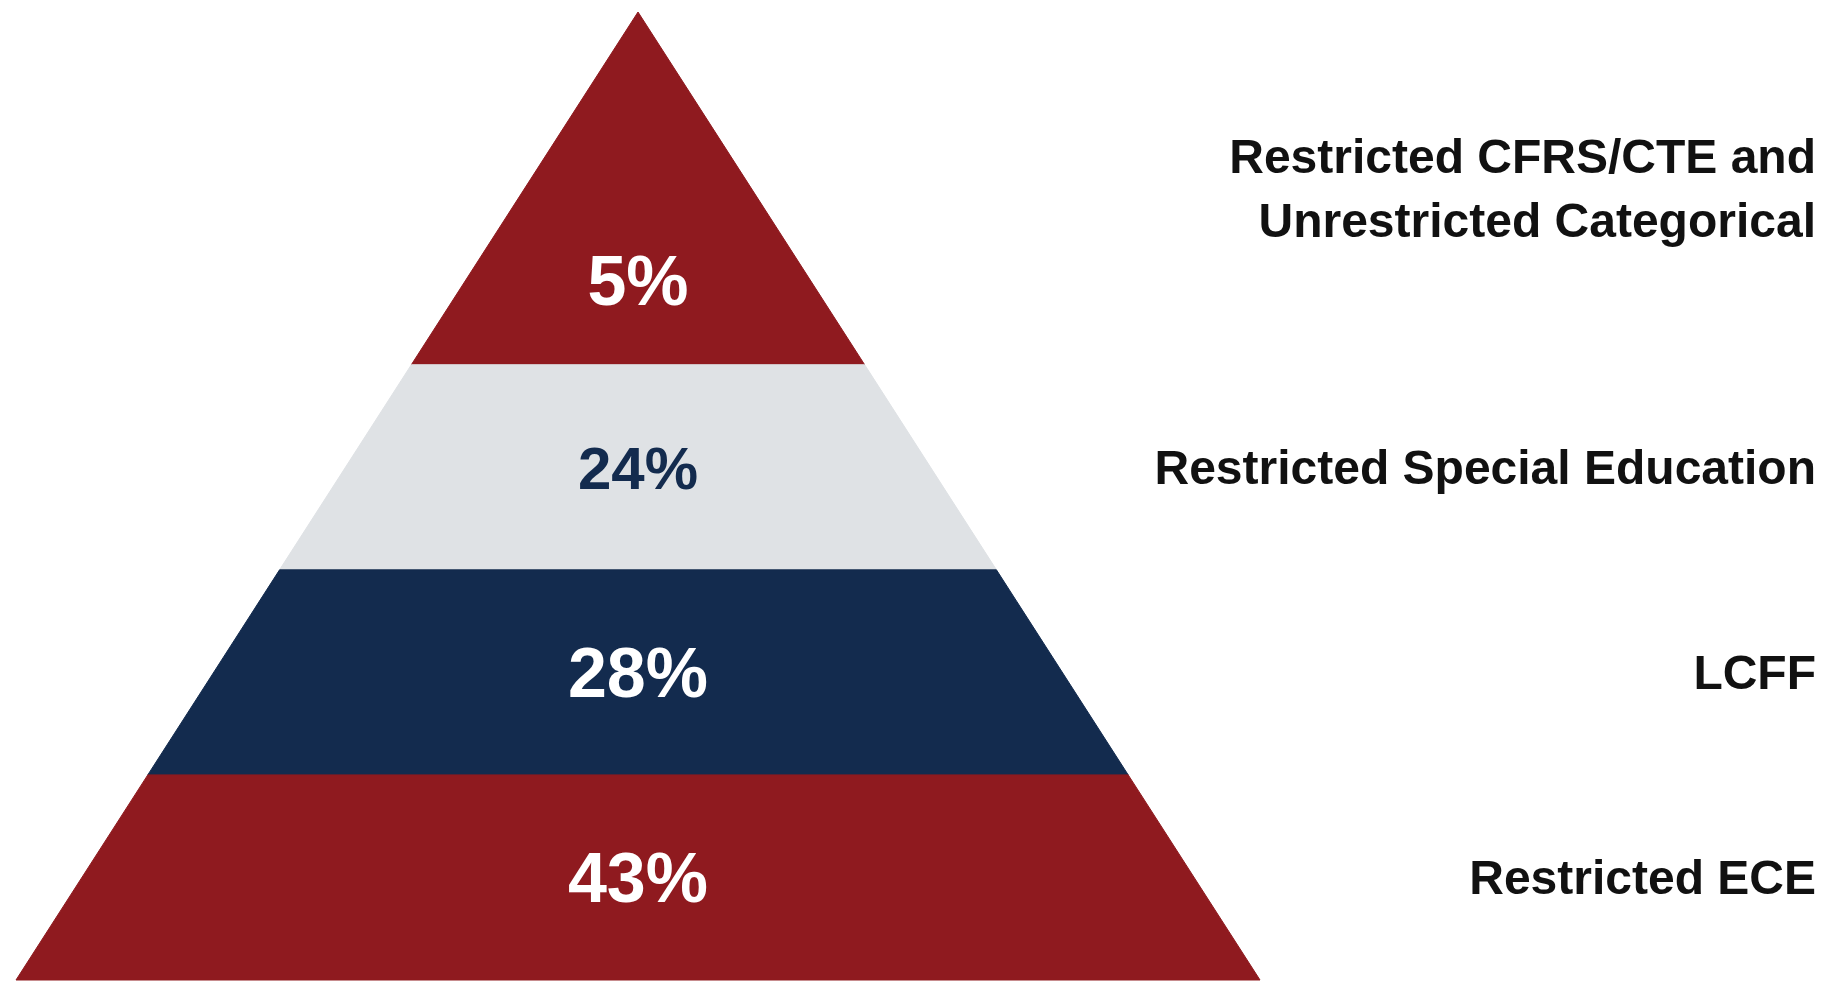  What do you see at coordinates (1485, 467) in the screenshot?
I see `category-label: Restricted Special Education` at bounding box center [1485, 467].